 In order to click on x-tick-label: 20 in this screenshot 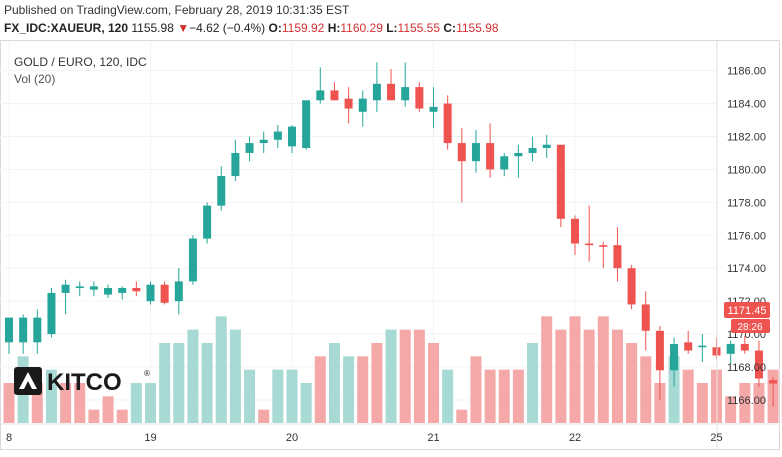, I will do `click(292, 438)`.